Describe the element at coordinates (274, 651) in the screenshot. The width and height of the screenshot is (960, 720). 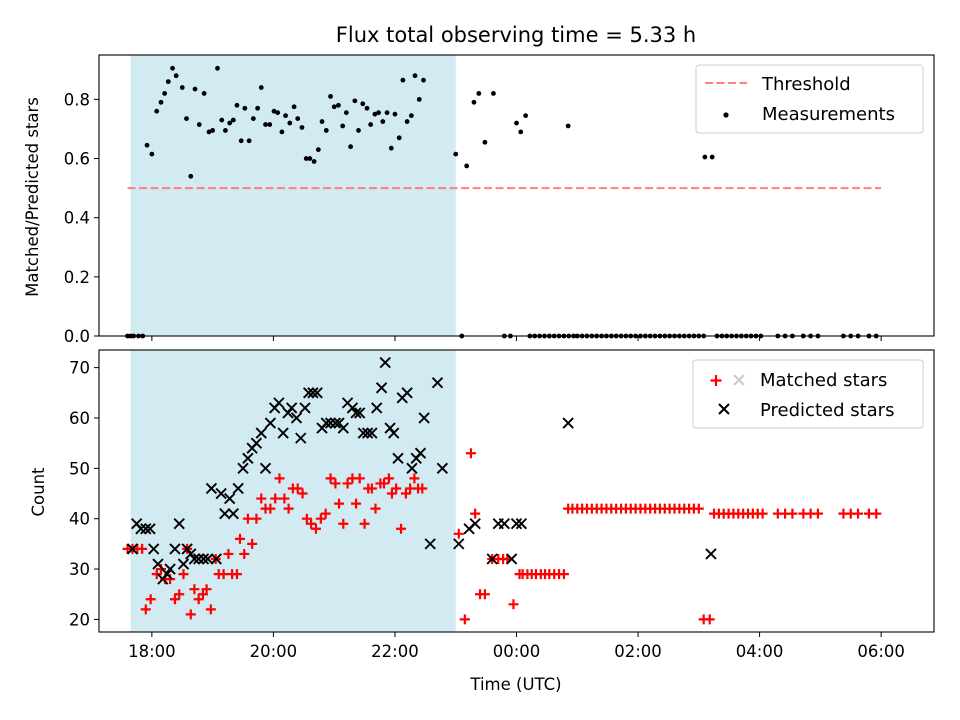
I see `x-tick-label: 20:00` at that location.